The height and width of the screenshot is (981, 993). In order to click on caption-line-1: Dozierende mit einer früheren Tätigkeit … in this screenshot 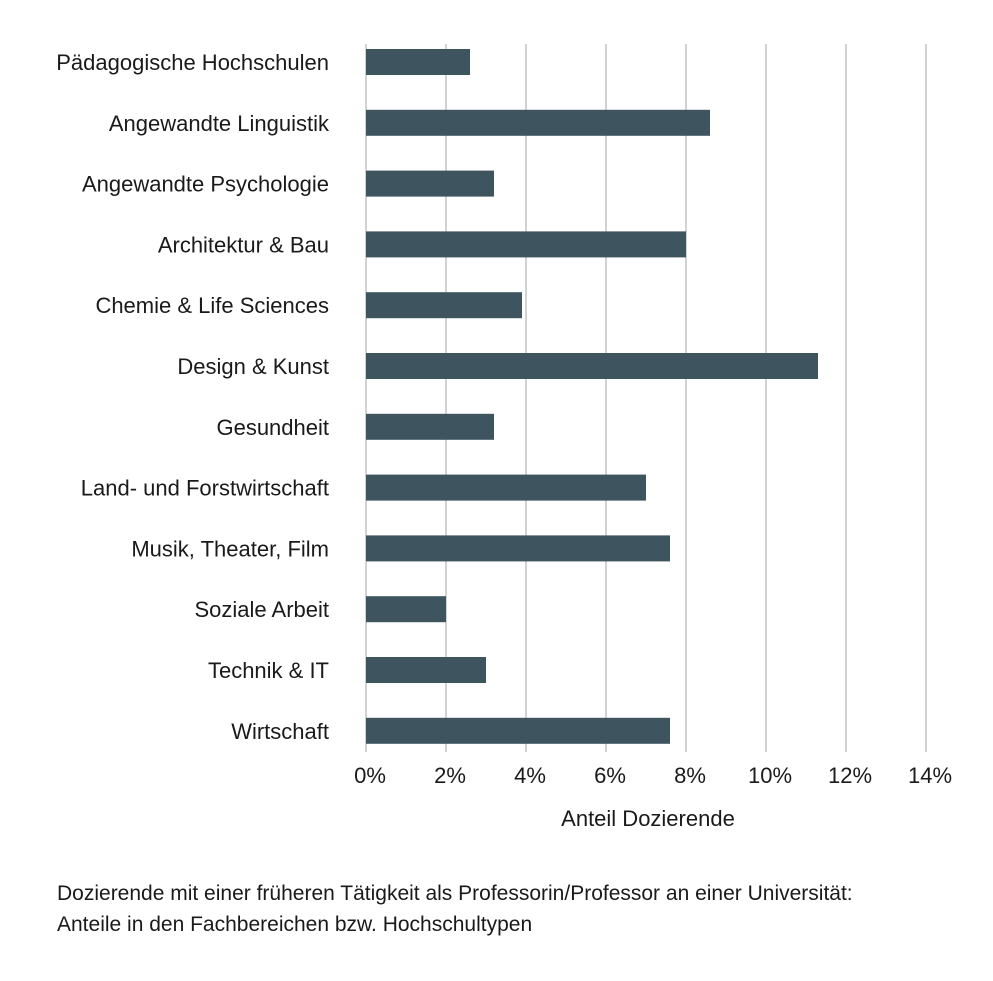, I will do `click(455, 893)`.